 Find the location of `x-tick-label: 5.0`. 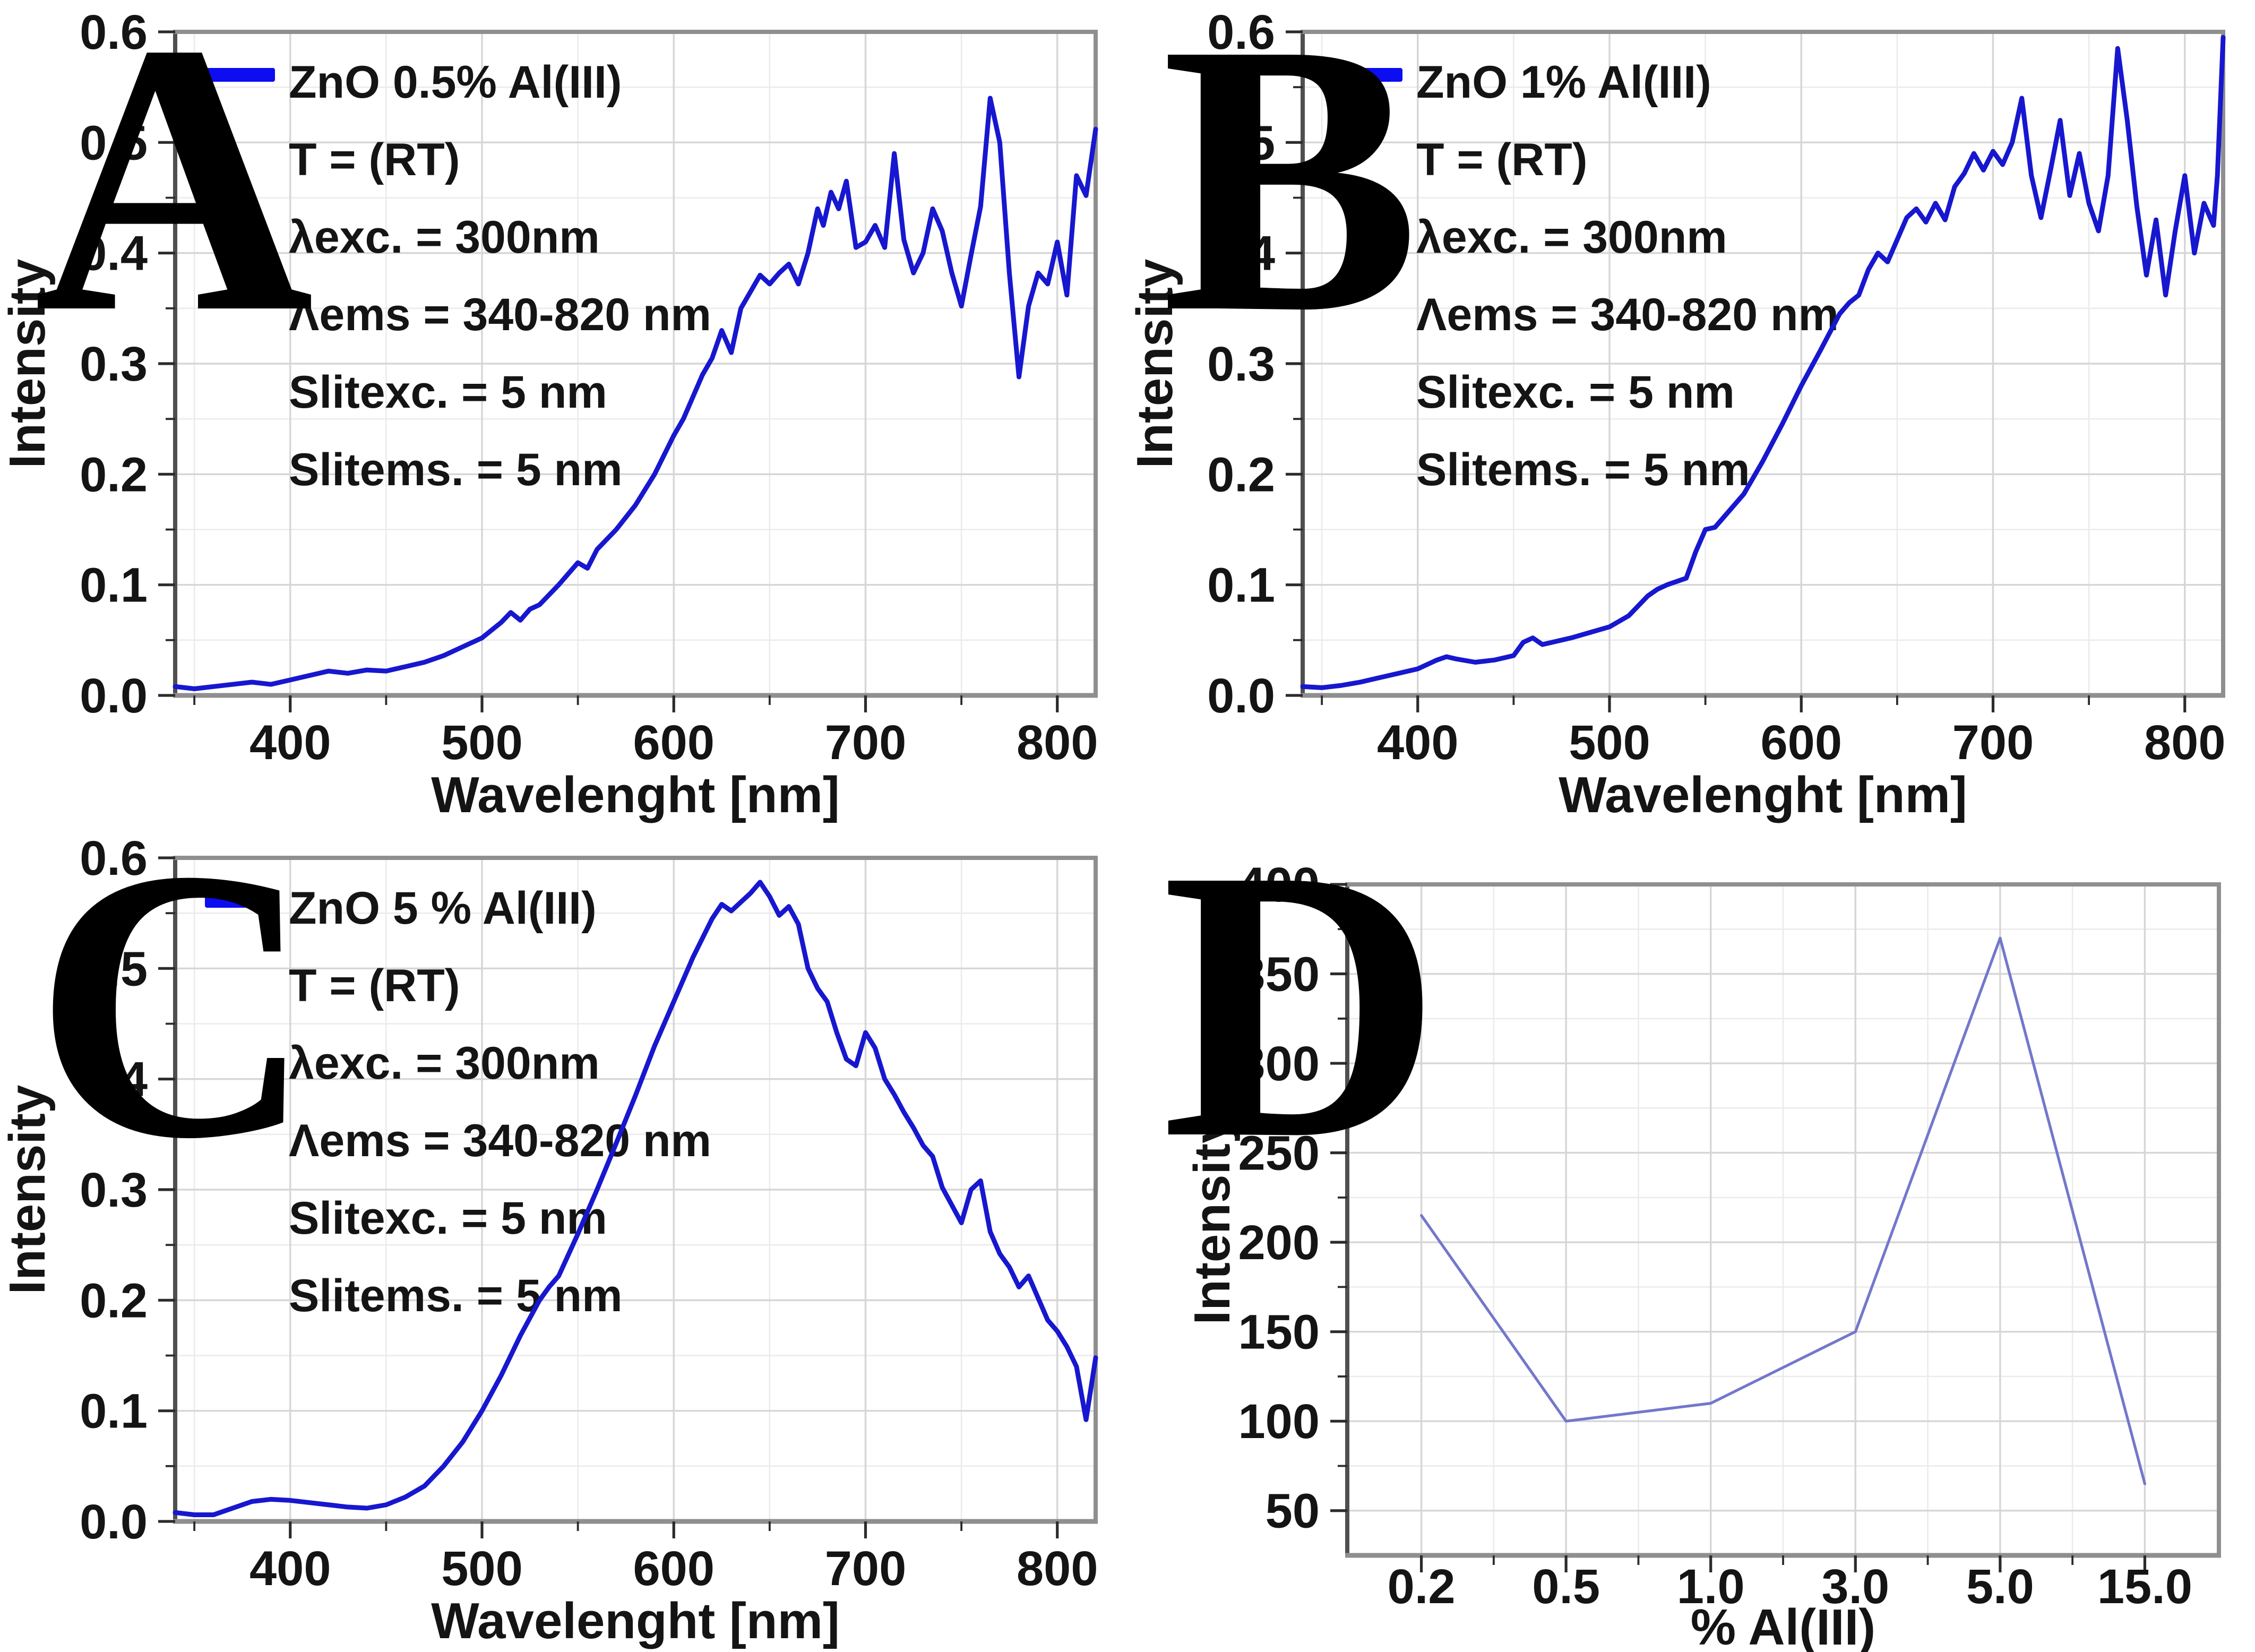

x-tick-label: 5.0 is located at coordinates (2000, 1587).